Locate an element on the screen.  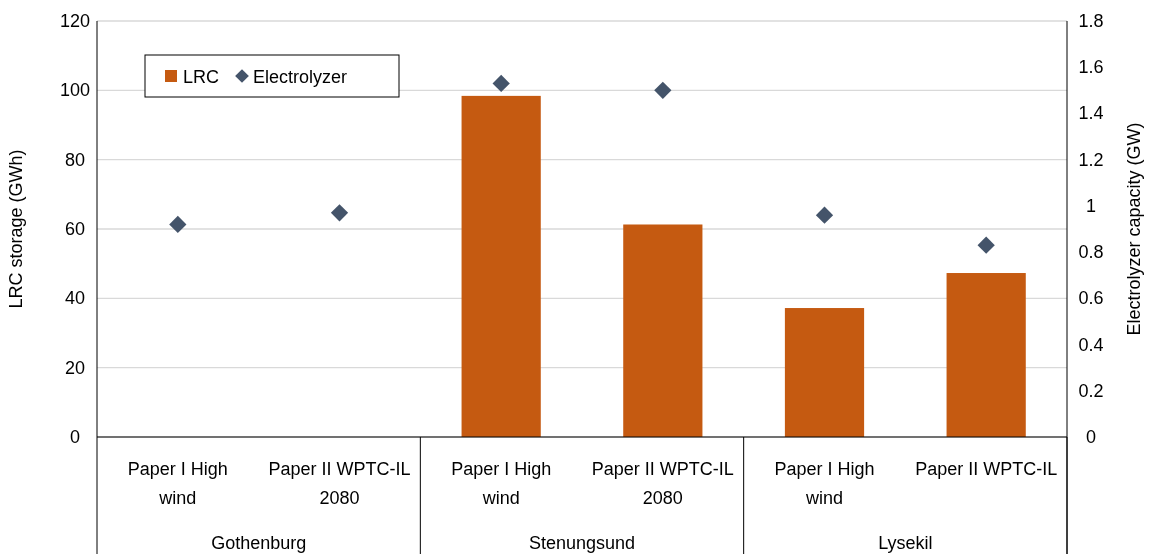
y2-tick-label: 0.4 is located at coordinates (1091, 344).